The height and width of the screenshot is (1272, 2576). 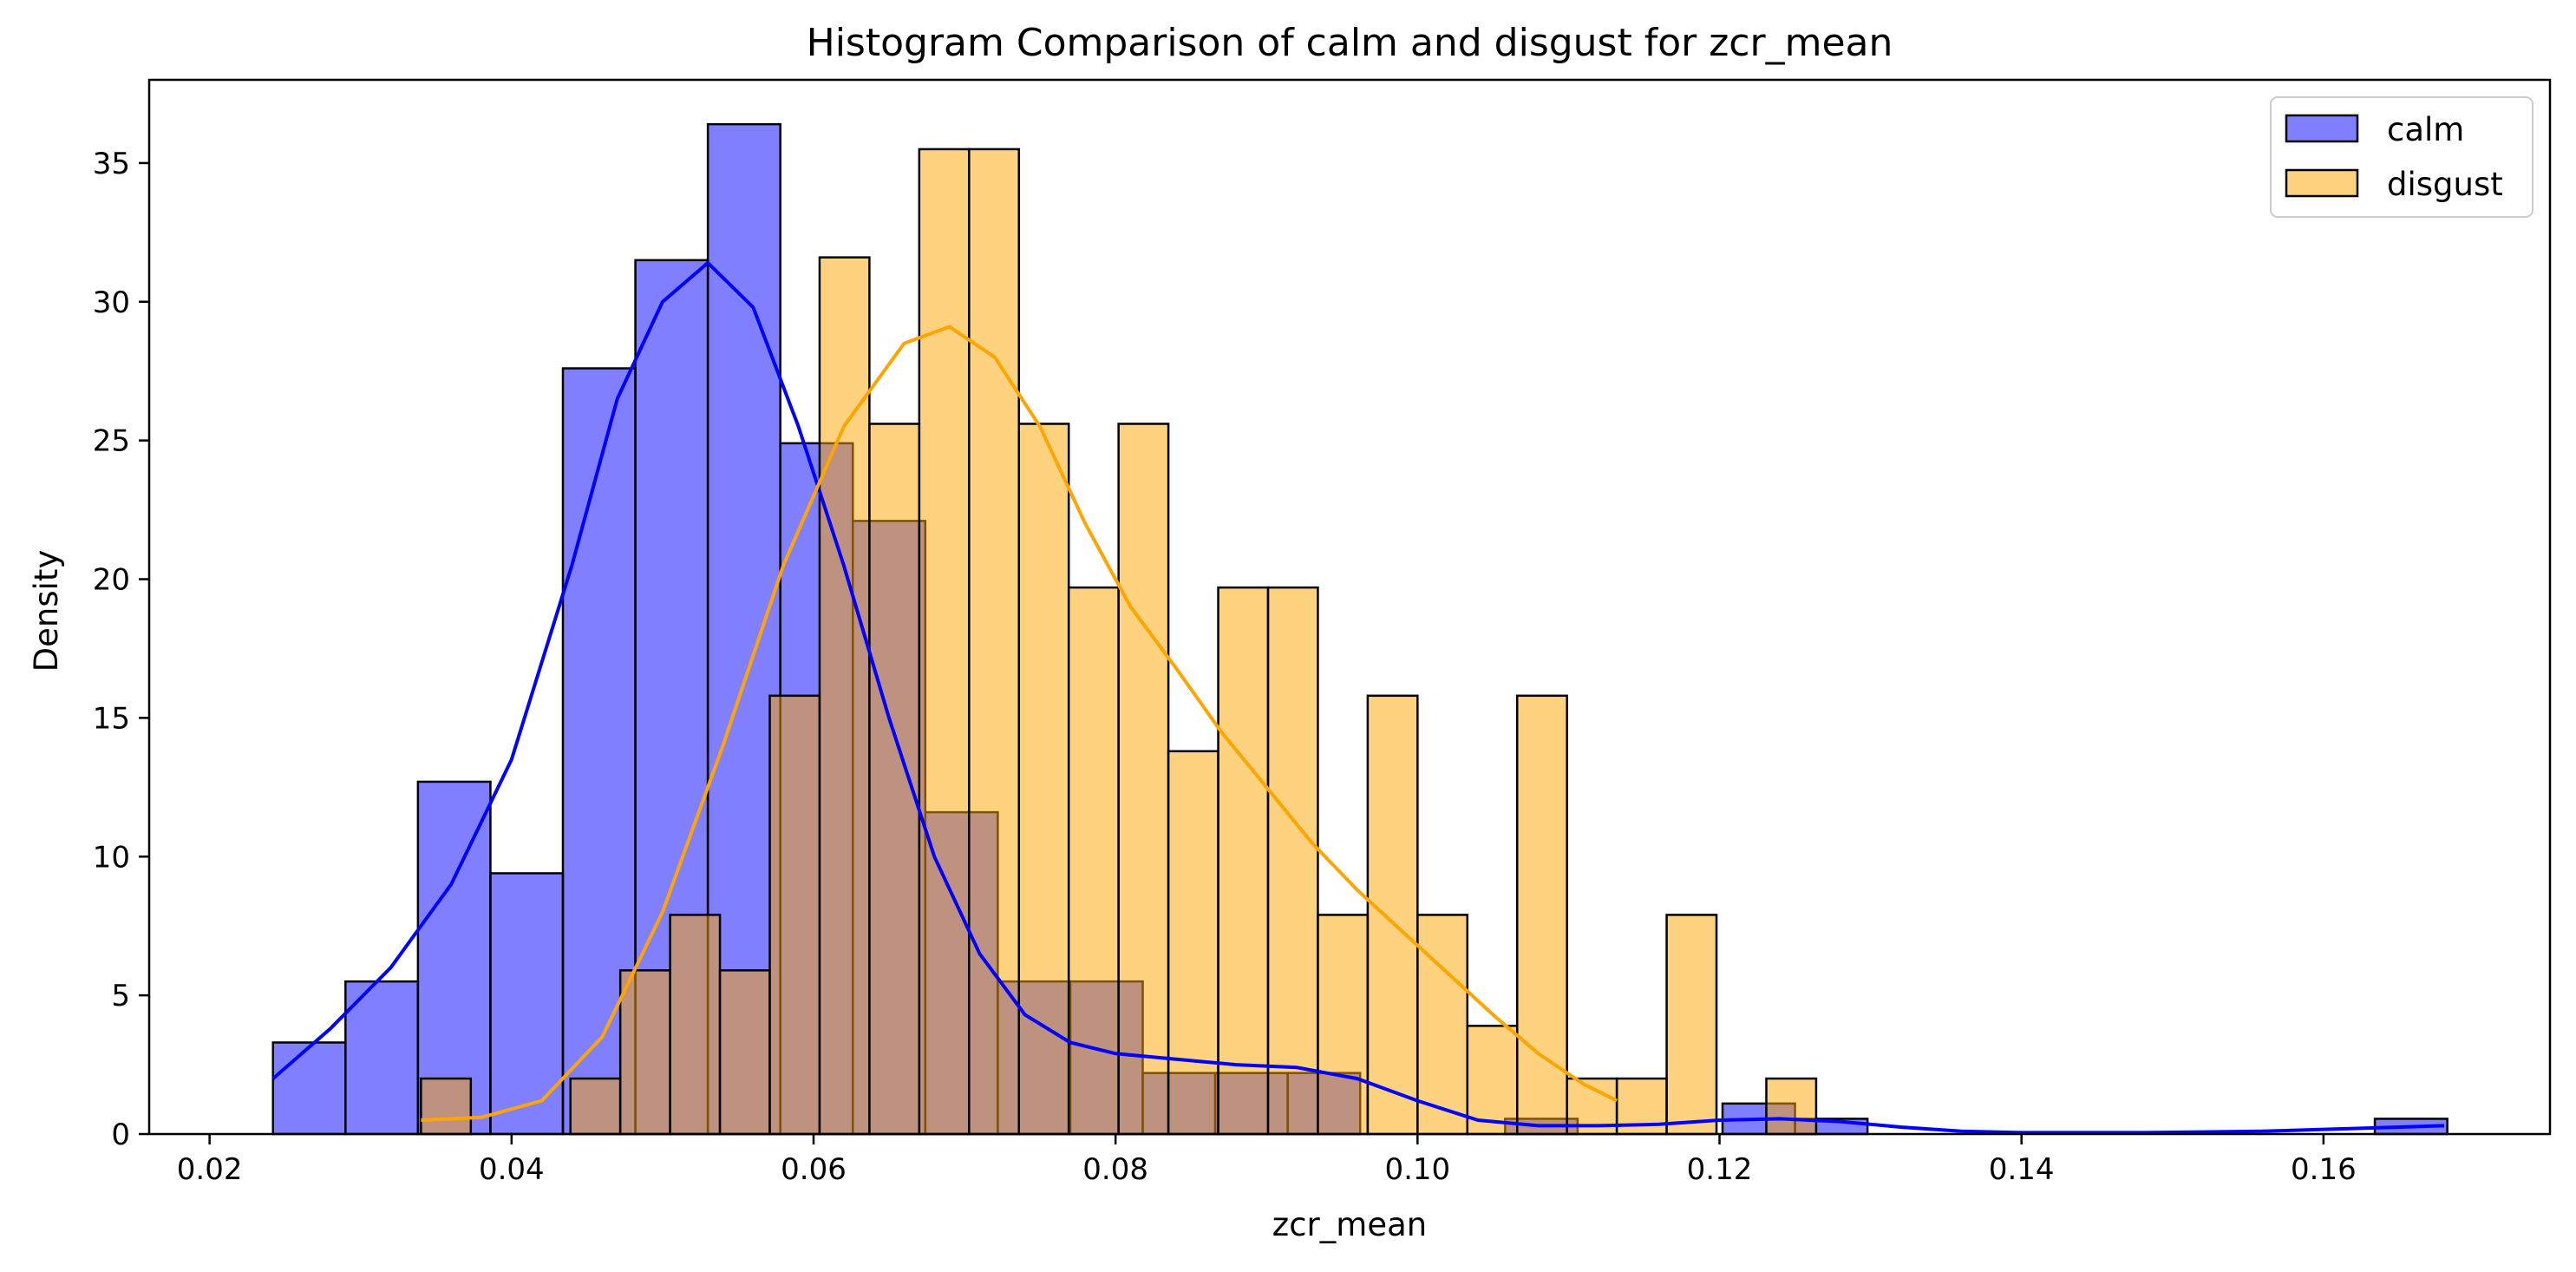 I want to click on legend-label-disgust: disgust, so click(x=2445, y=184).